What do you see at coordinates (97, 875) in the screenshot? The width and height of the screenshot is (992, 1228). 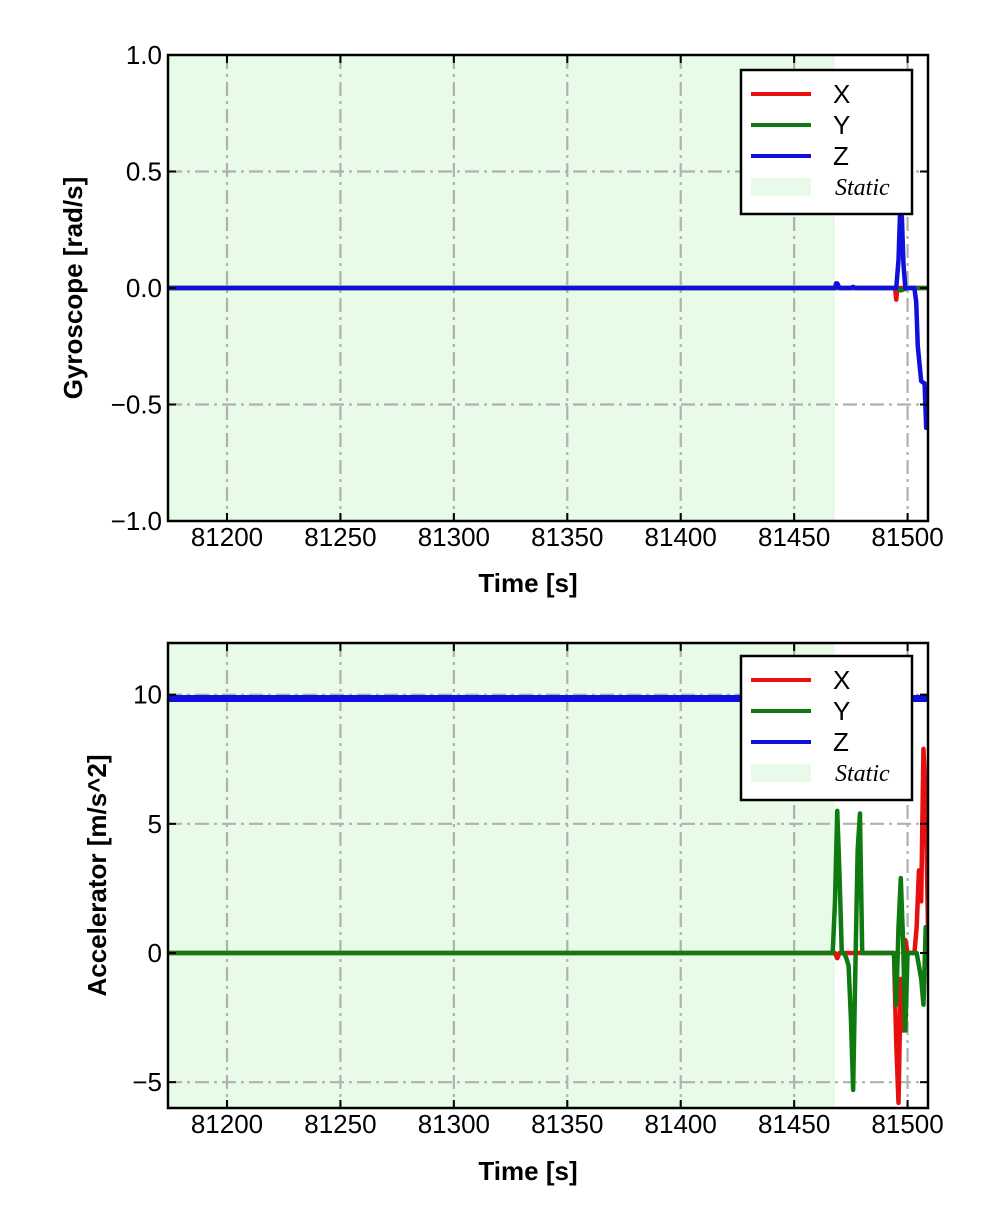 I see `y-axis-label: Accelerator [m/s^2]` at bounding box center [97, 875].